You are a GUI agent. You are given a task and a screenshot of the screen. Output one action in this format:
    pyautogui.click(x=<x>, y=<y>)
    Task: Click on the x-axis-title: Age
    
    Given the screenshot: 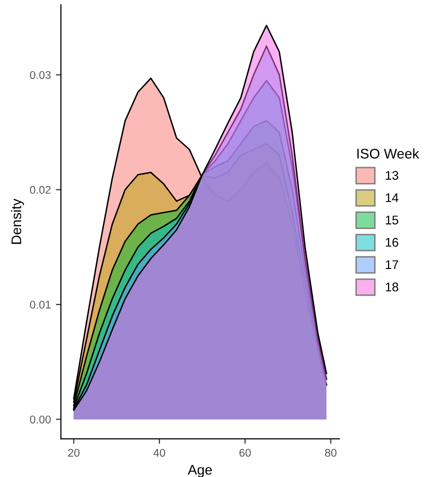 What is the action you would take?
    pyautogui.click(x=200, y=470)
    